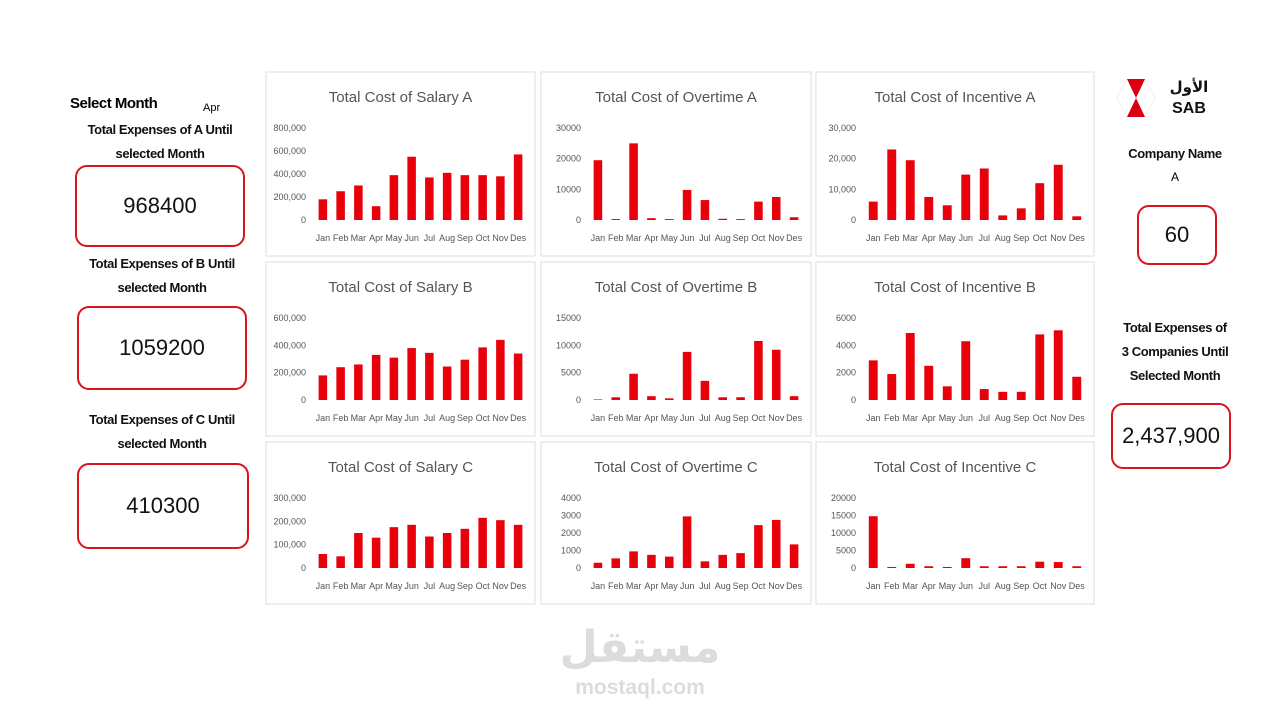  What do you see at coordinates (568, 345) in the screenshot?
I see `y-tick-label: 10000` at bounding box center [568, 345].